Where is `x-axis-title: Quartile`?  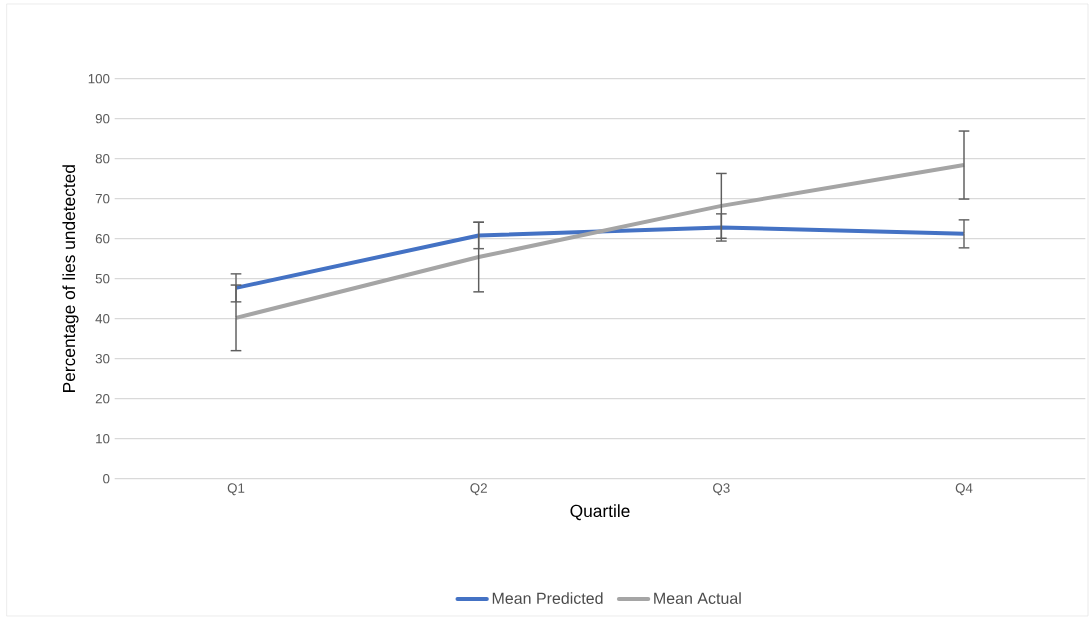 x-axis-title: Quartile is located at coordinates (600, 512).